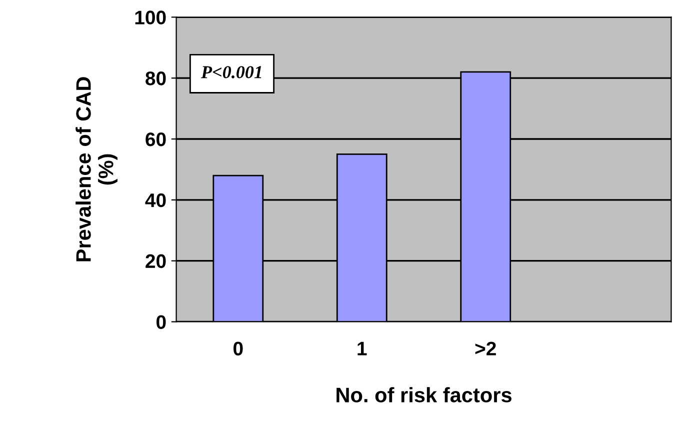  What do you see at coordinates (156, 79) in the screenshot?
I see `y-tick-label: 80` at bounding box center [156, 79].